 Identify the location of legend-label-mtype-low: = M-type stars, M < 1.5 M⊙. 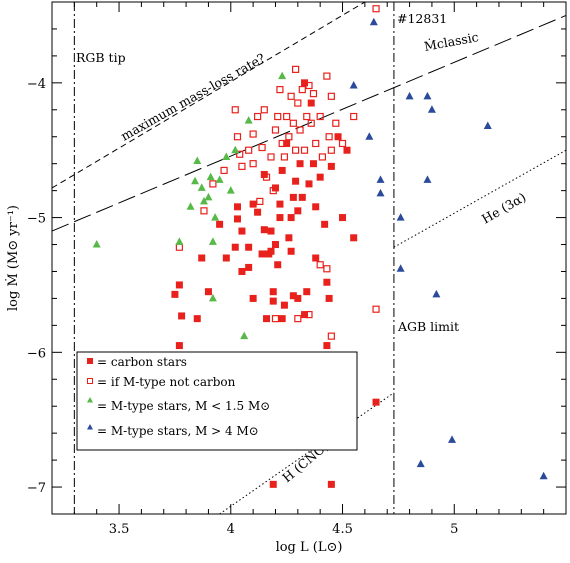
(183, 406).